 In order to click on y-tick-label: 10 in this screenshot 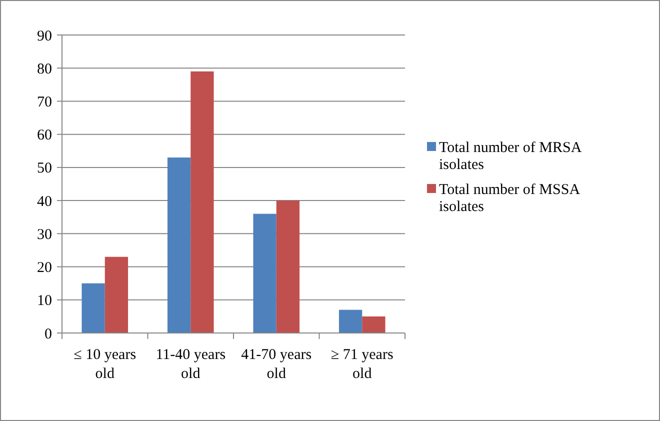, I will do `click(44, 301)`.